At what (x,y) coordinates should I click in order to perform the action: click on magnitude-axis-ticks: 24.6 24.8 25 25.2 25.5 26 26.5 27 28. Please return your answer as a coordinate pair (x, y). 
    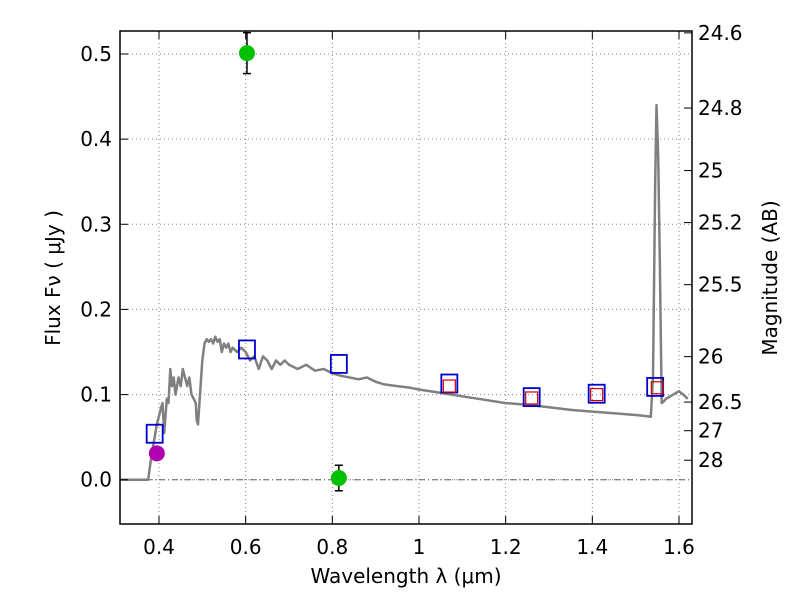
    Looking at the image, I should click on (713, 246).